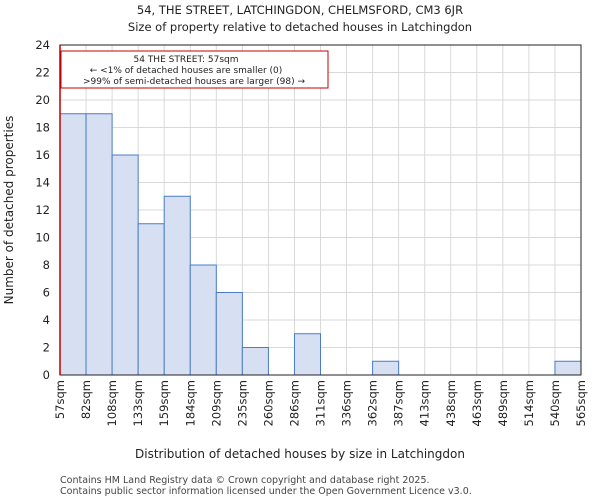 This screenshot has height=500, width=600. Describe the element at coordinates (42, 155) in the screenshot. I see `y-tick-label: 16` at that location.